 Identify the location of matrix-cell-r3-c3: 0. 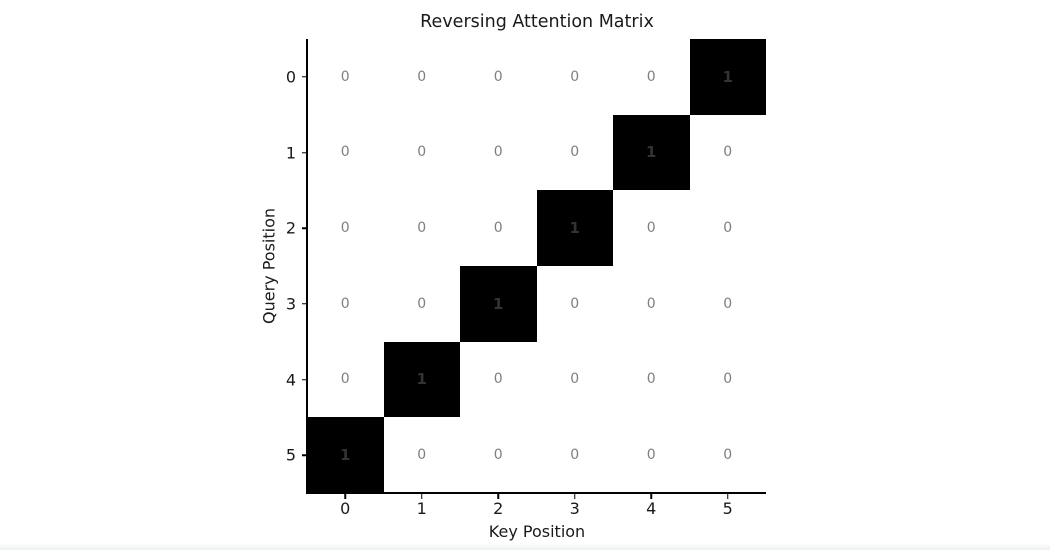
(574, 303).